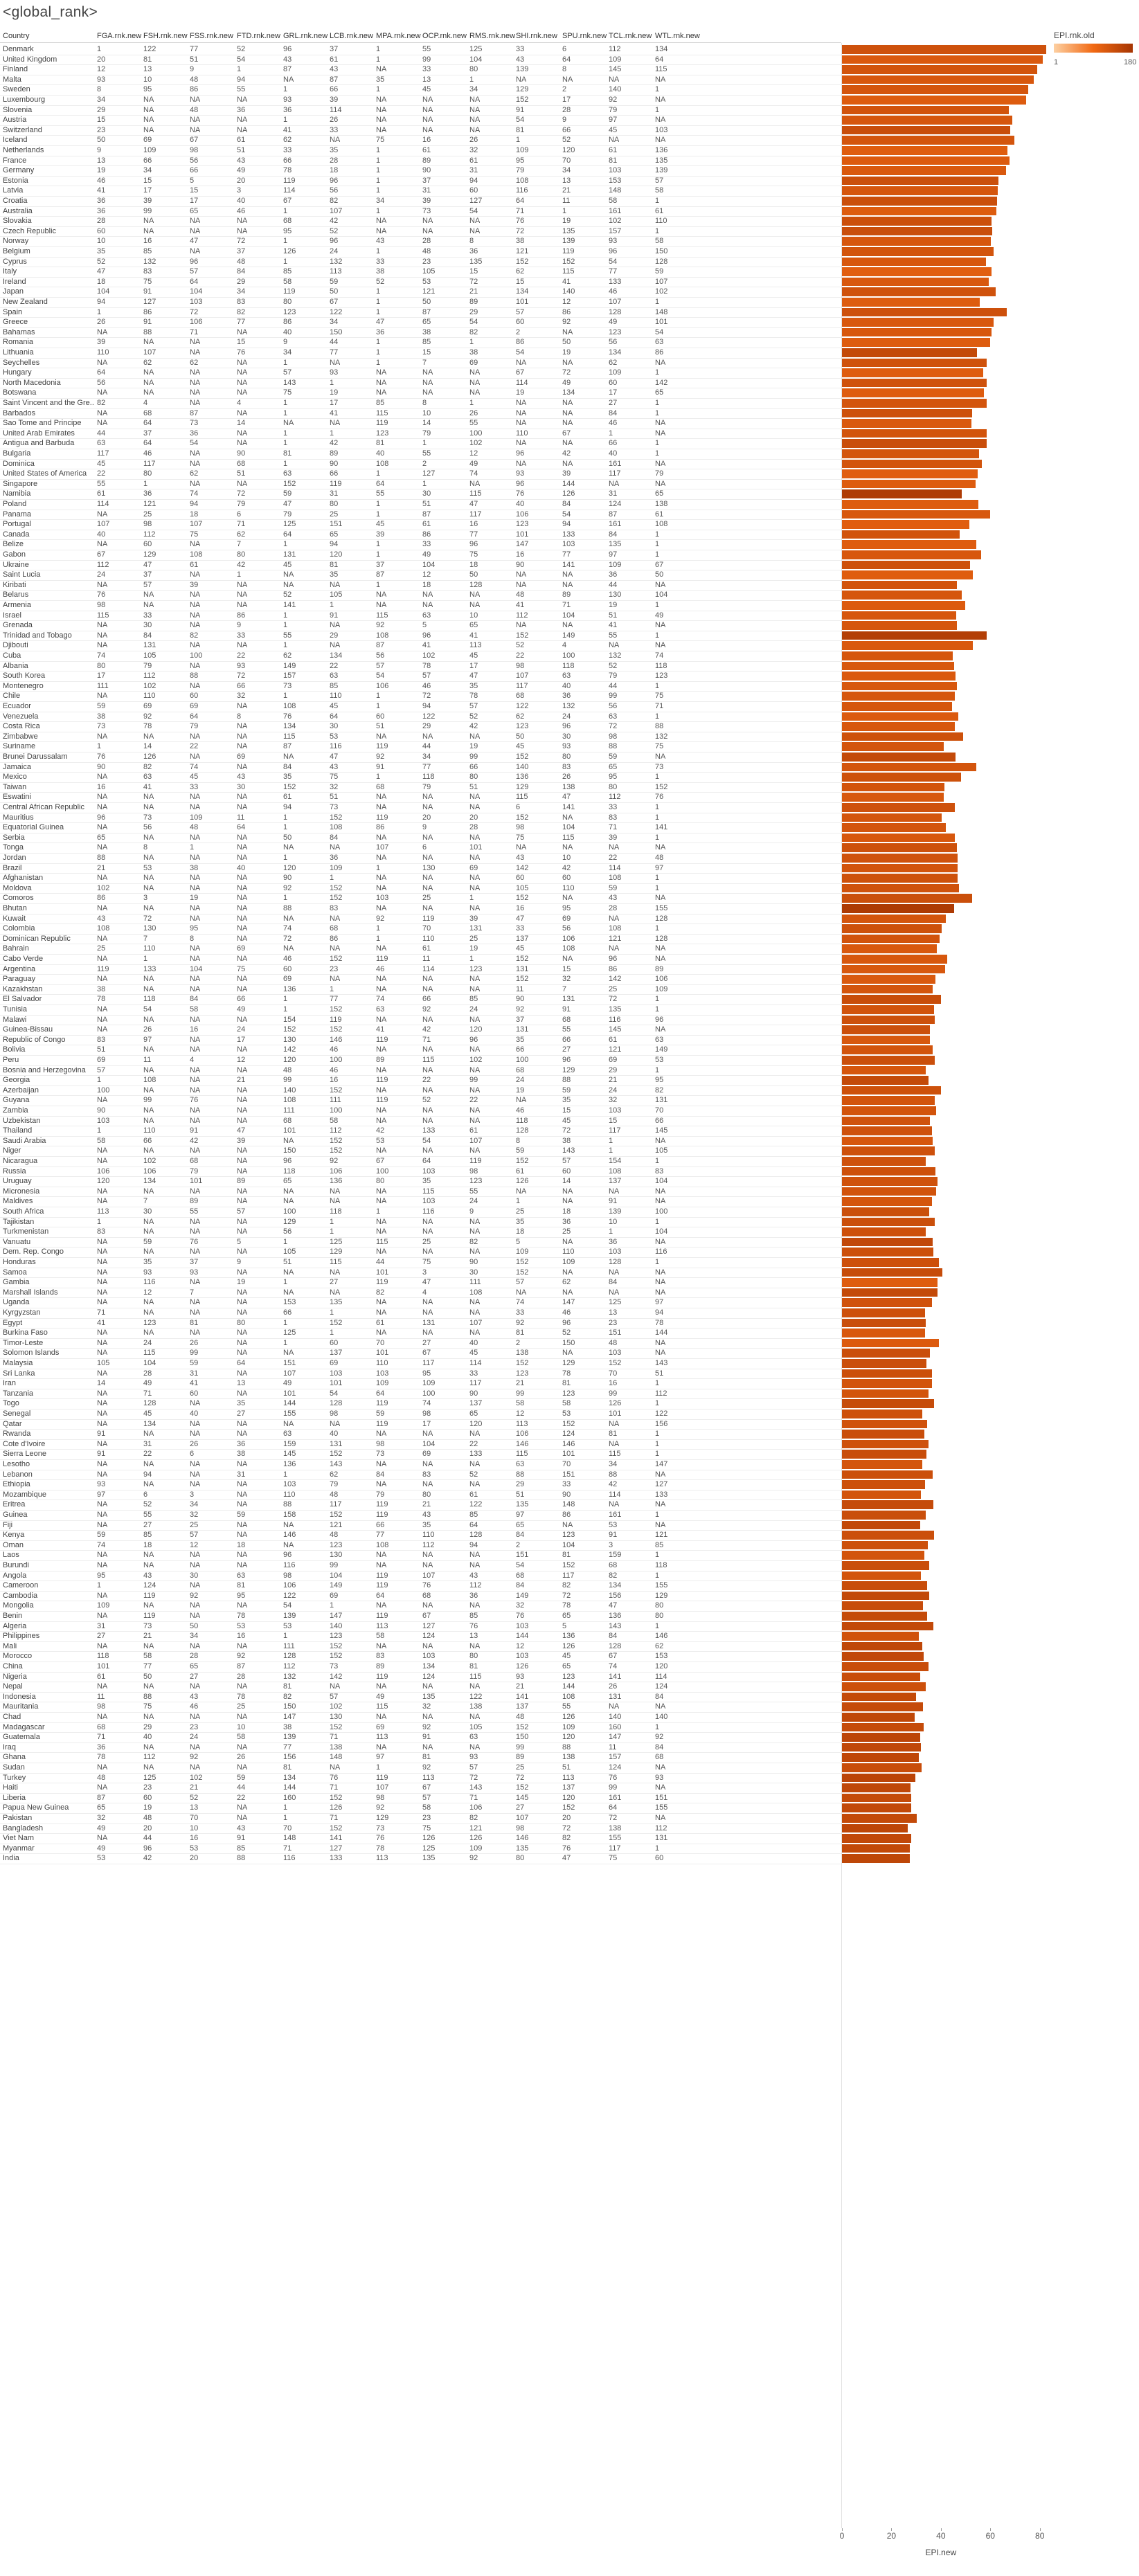 The width and height of the screenshot is (1139, 2576). What do you see at coordinates (50, 12) in the screenshot?
I see `chart-title: <global_rank>` at bounding box center [50, 12].